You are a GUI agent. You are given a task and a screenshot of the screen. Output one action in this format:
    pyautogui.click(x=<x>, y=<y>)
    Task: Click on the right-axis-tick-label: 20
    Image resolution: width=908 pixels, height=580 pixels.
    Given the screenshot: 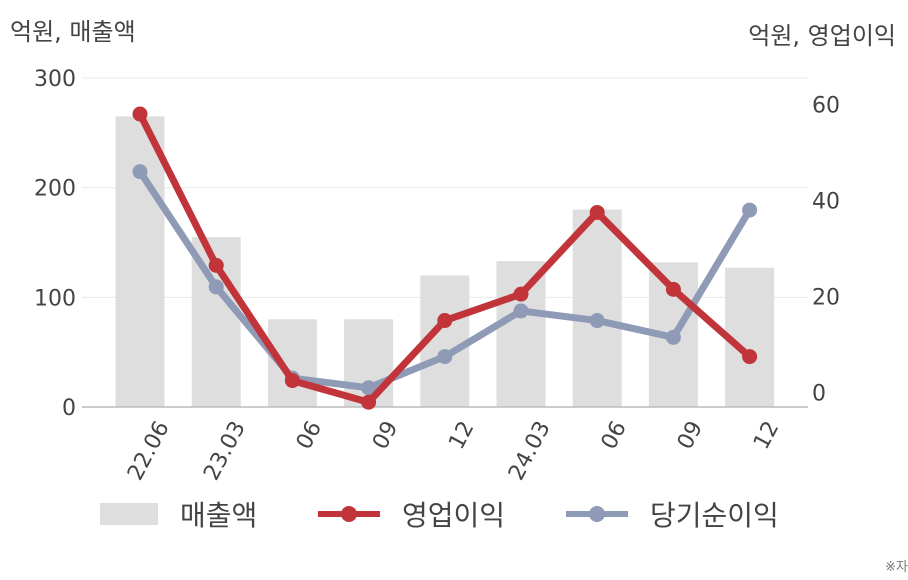 What is the action you would take?
    pyautogui.click(x=826, y=298)
    